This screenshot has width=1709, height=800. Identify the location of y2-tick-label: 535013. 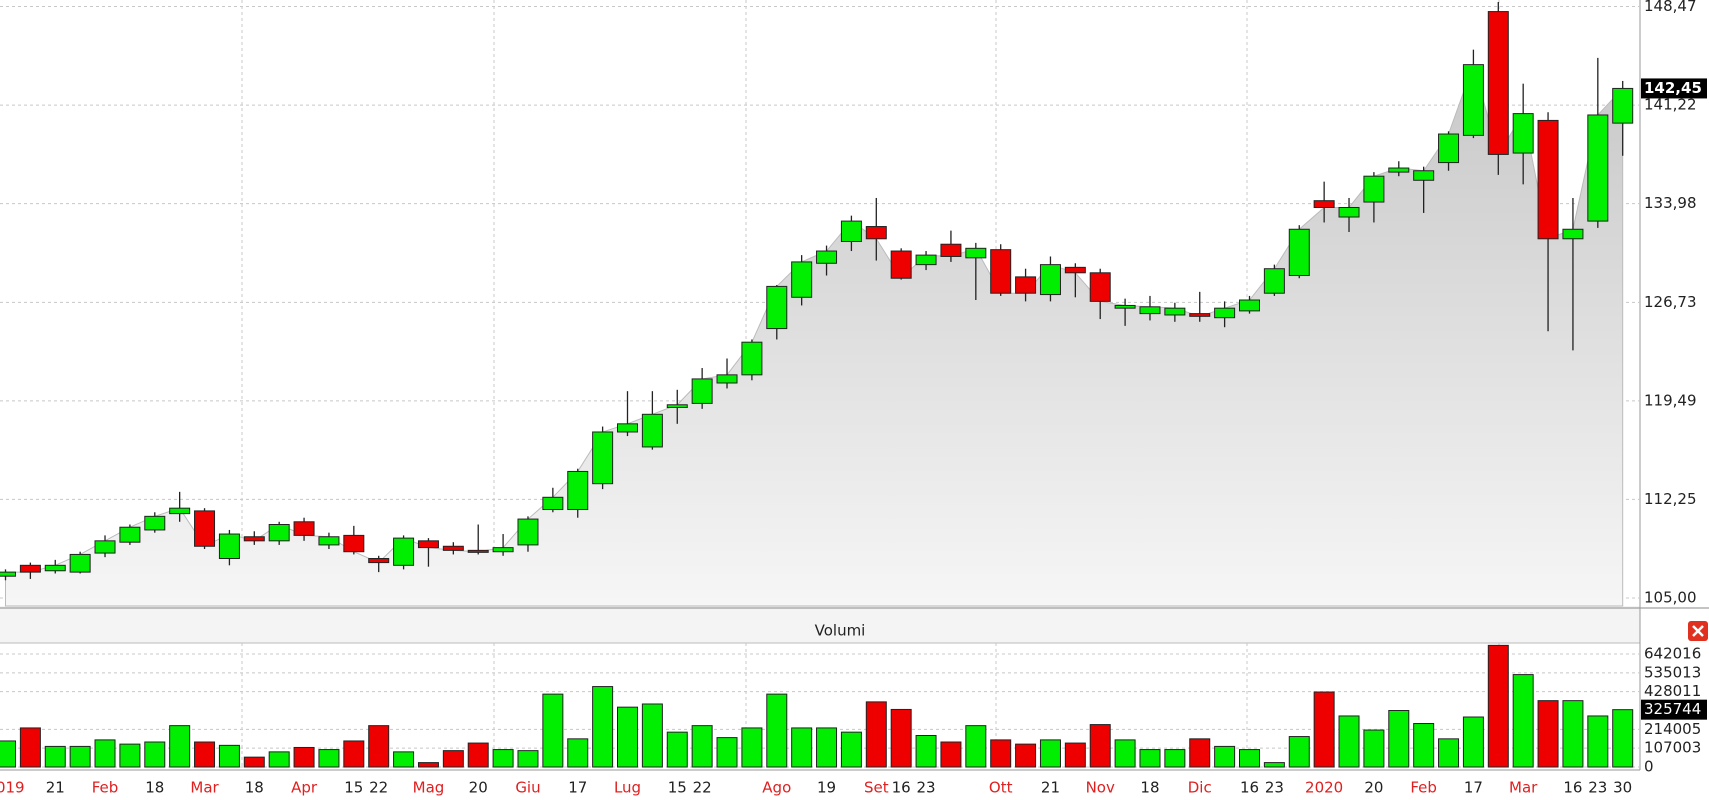
(1672, 672).